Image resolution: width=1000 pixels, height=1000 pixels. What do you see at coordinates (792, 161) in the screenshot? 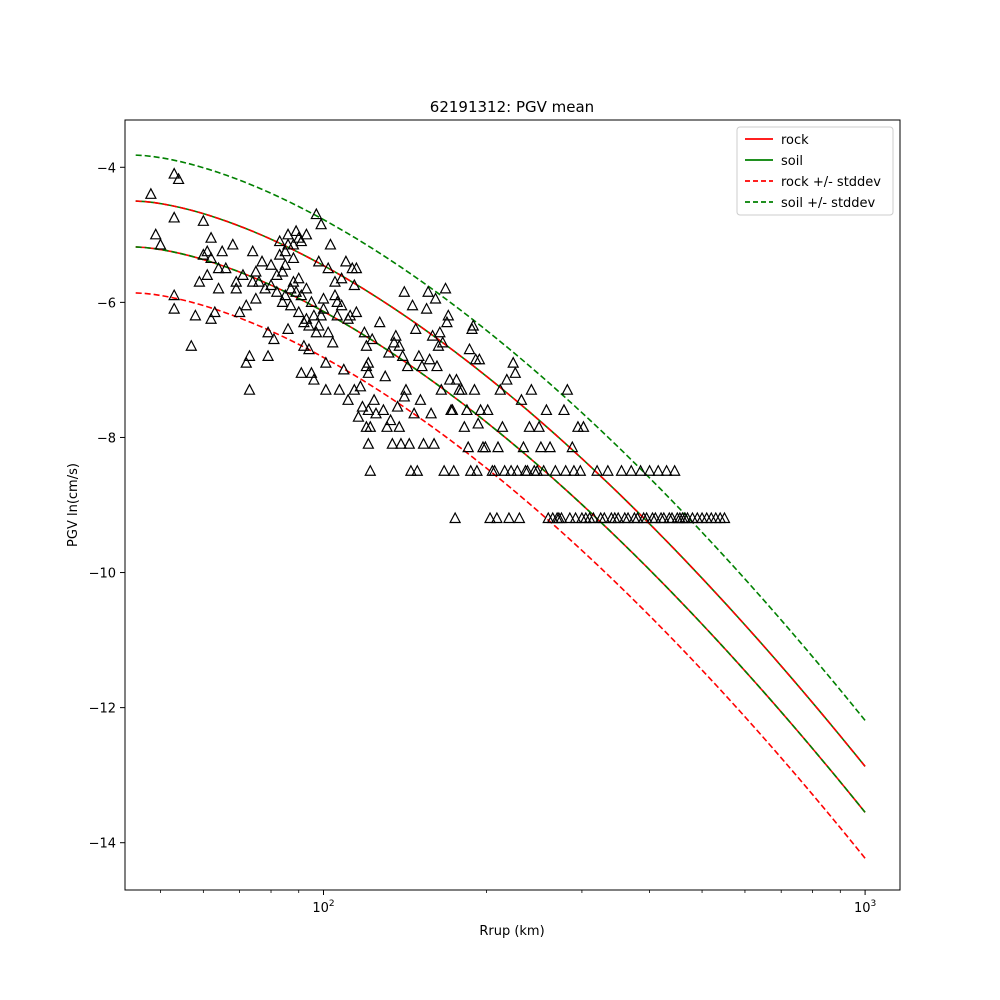
I see `legend-label-1: soil` at bounding box center [792, 161].